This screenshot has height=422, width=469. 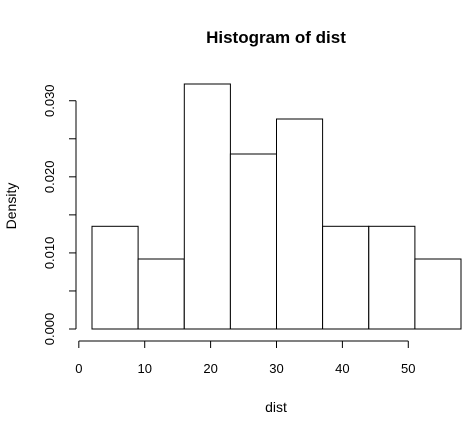 What do you see at coordinates (59, 215) in the screenshot?
I see `y-axis: 0.000 0.010 0.020 0.030` at bounding box center [59, 215].